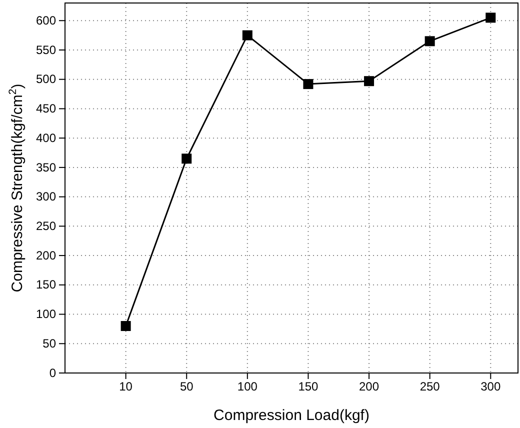  What do you see at coordinates (46, 137) in the screenshot?
I see `y-tick-label: 400` at bounding box center [46, 137].